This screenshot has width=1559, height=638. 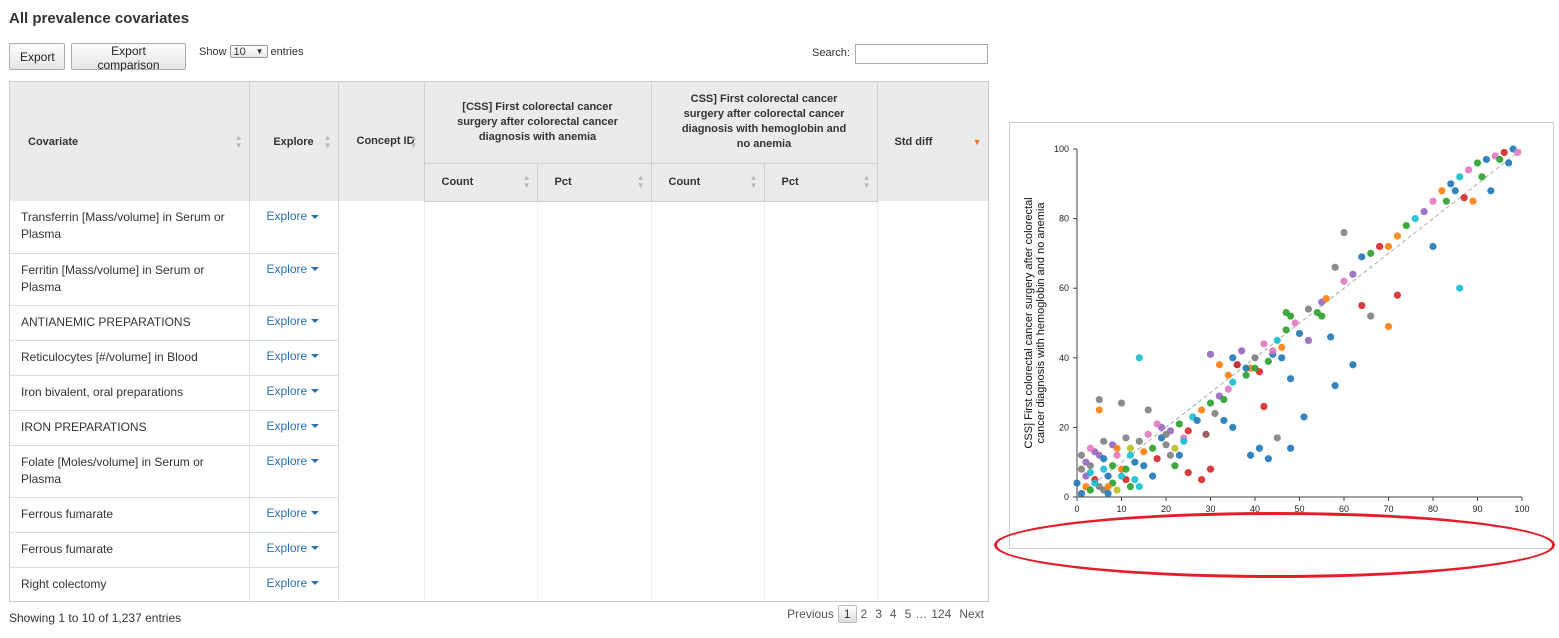 I want to click on table-row: IRON PREPARATIONS Explore, so click(x=499, y=428).